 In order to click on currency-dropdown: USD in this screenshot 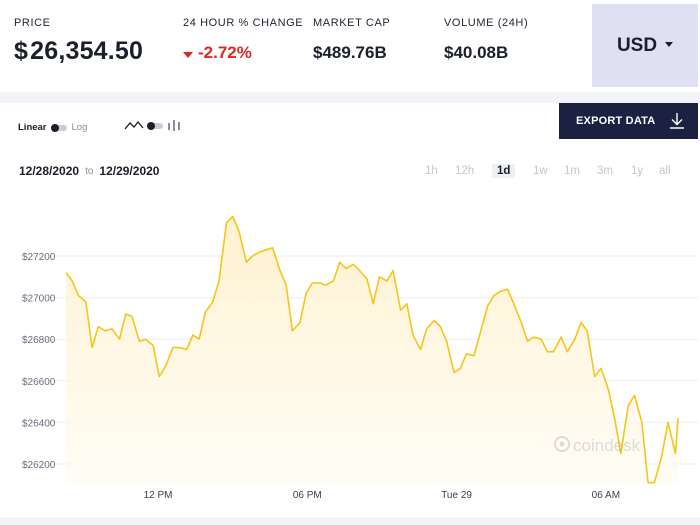, I will do `click(645, 45)`.